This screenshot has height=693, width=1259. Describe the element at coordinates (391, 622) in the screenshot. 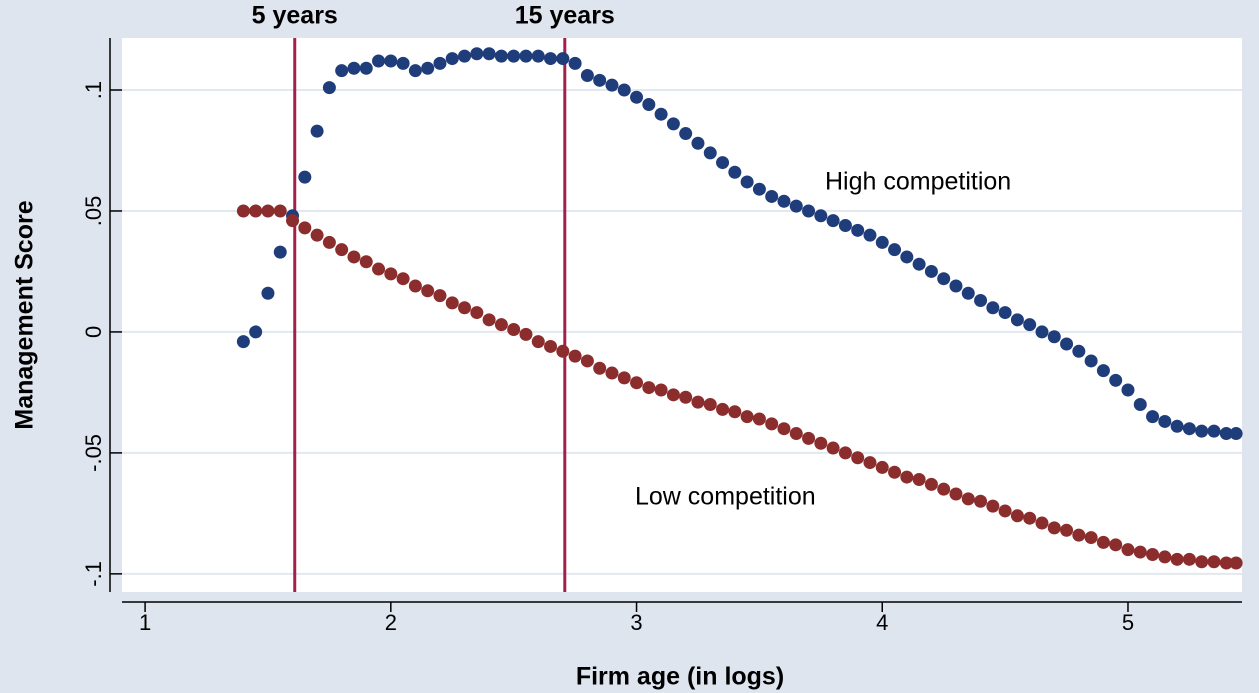

I see `x-tick-label: 2` at that location.